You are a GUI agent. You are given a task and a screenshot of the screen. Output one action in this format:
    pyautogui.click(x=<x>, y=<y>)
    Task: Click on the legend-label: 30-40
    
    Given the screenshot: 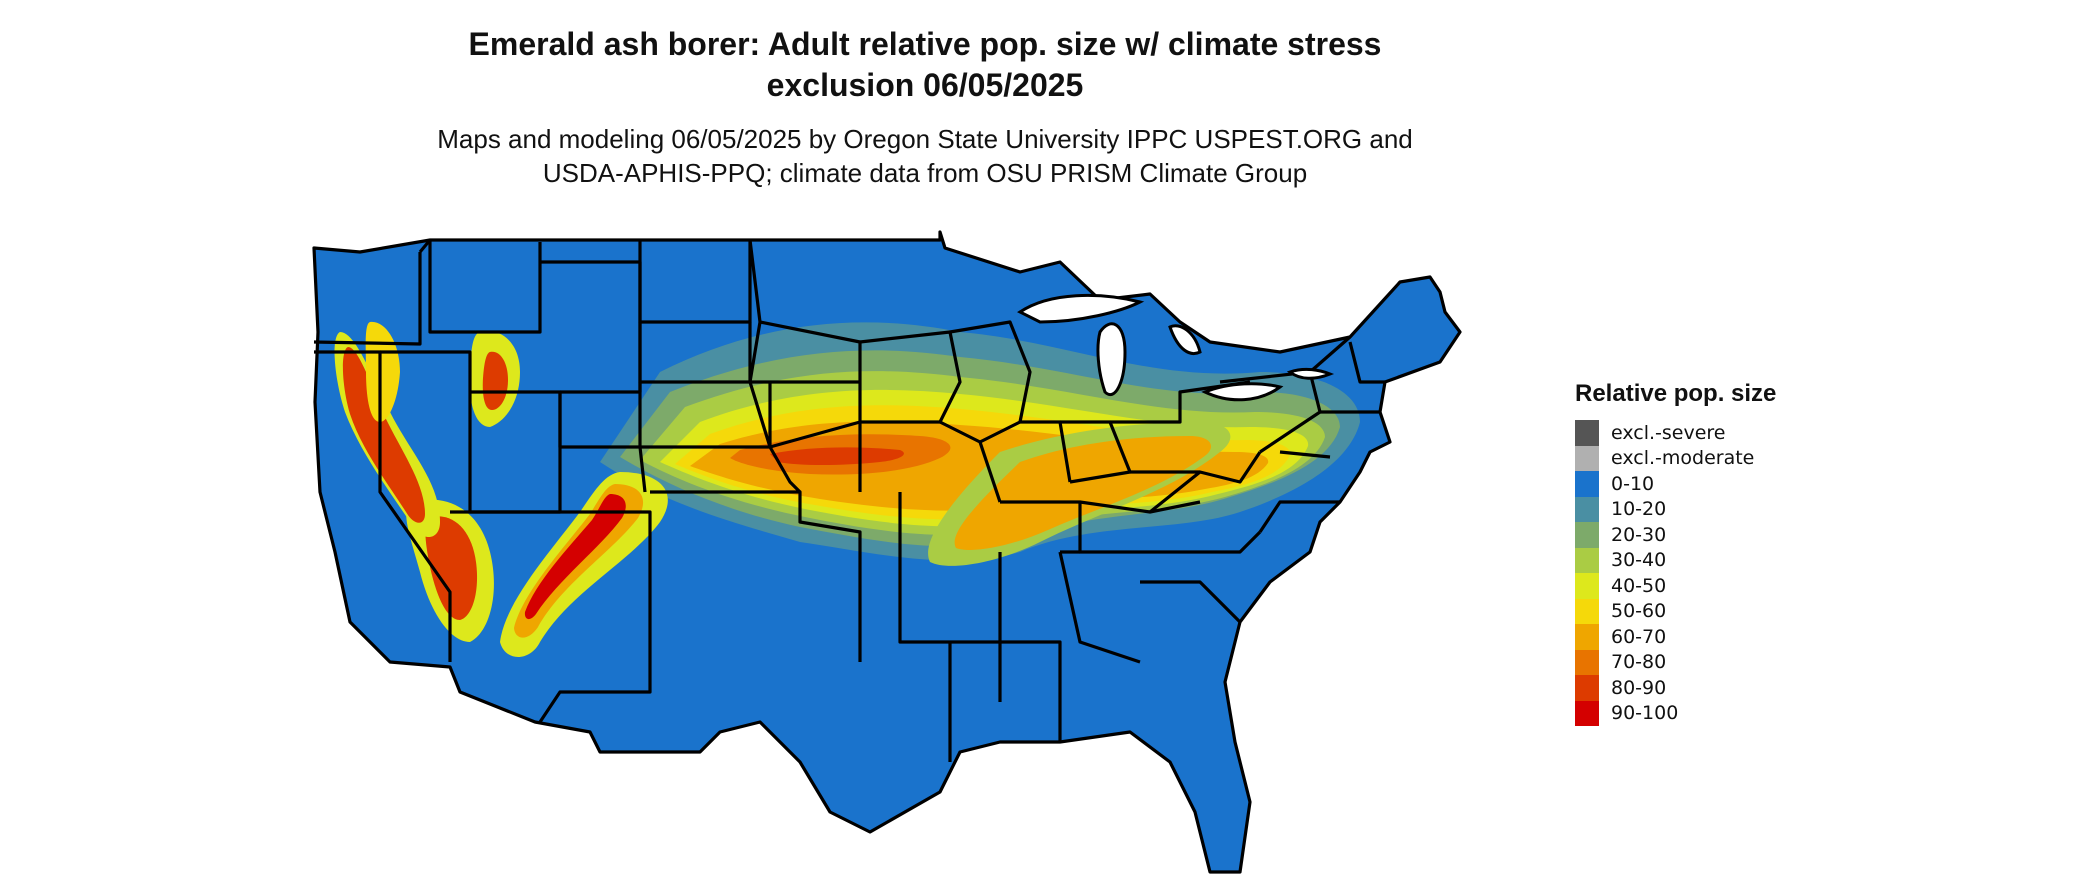 What is the action you would take?
    pyautogui.click(x=1639, y=560)
    